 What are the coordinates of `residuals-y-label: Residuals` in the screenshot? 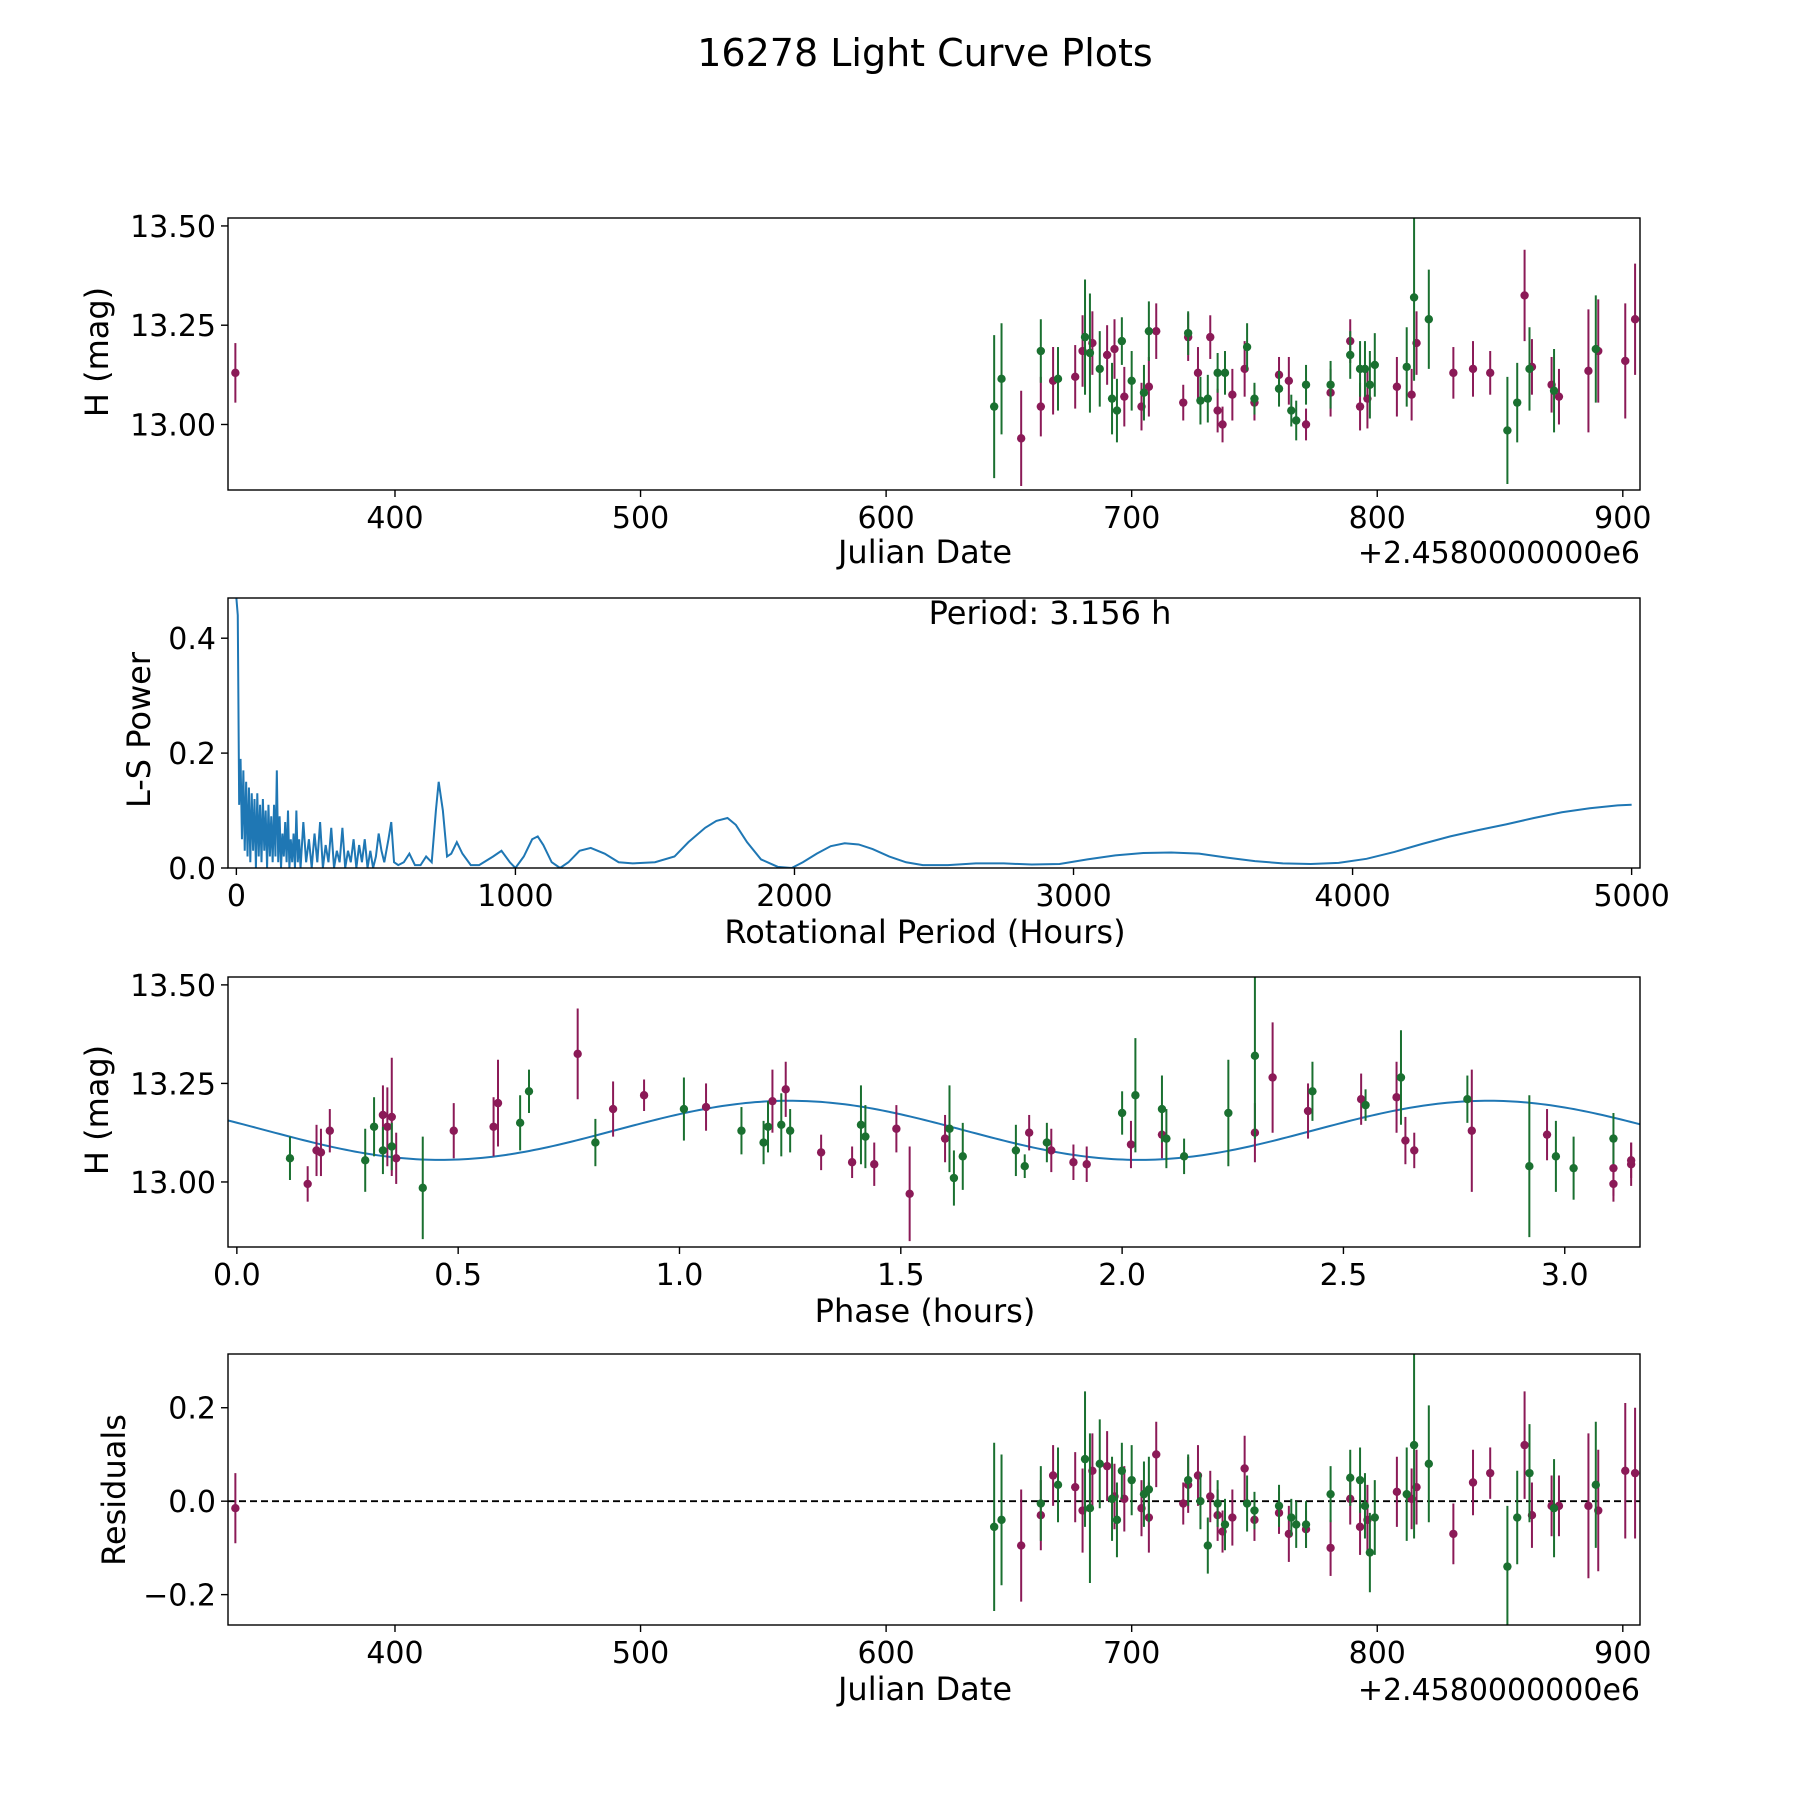 It's located at (114, 1490).